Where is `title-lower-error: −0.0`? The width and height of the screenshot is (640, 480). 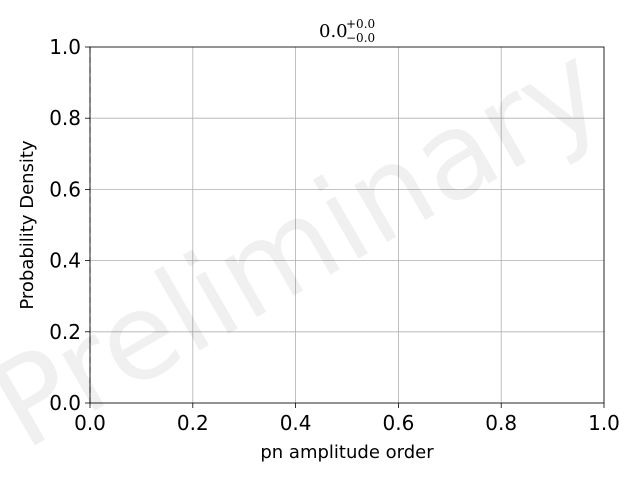 title-lower-error: −0.0 is located at coordinates (360, 38).